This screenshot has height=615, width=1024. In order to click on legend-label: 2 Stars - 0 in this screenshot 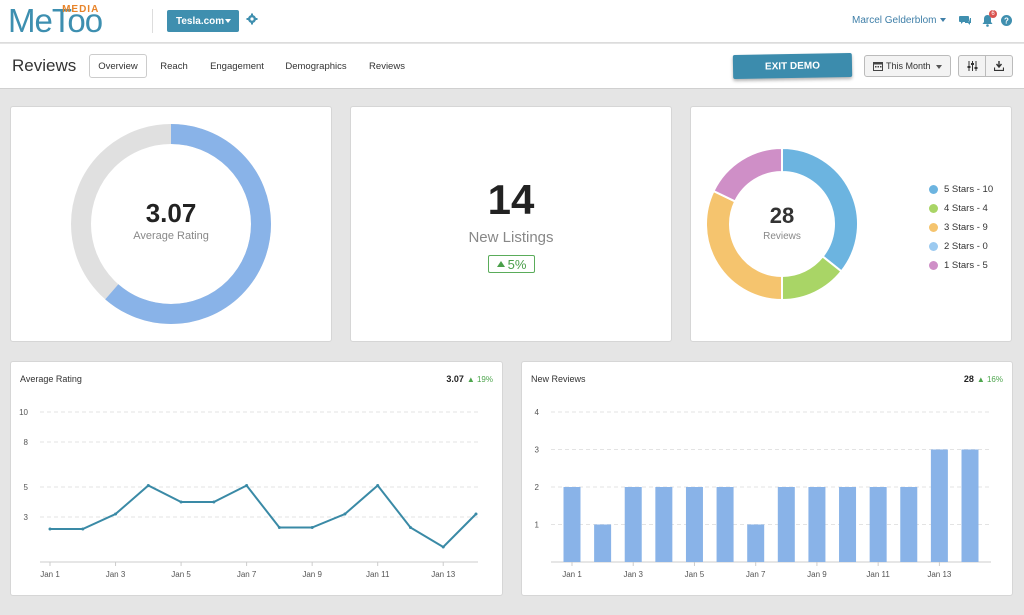, I will do `click(966, 246)`.